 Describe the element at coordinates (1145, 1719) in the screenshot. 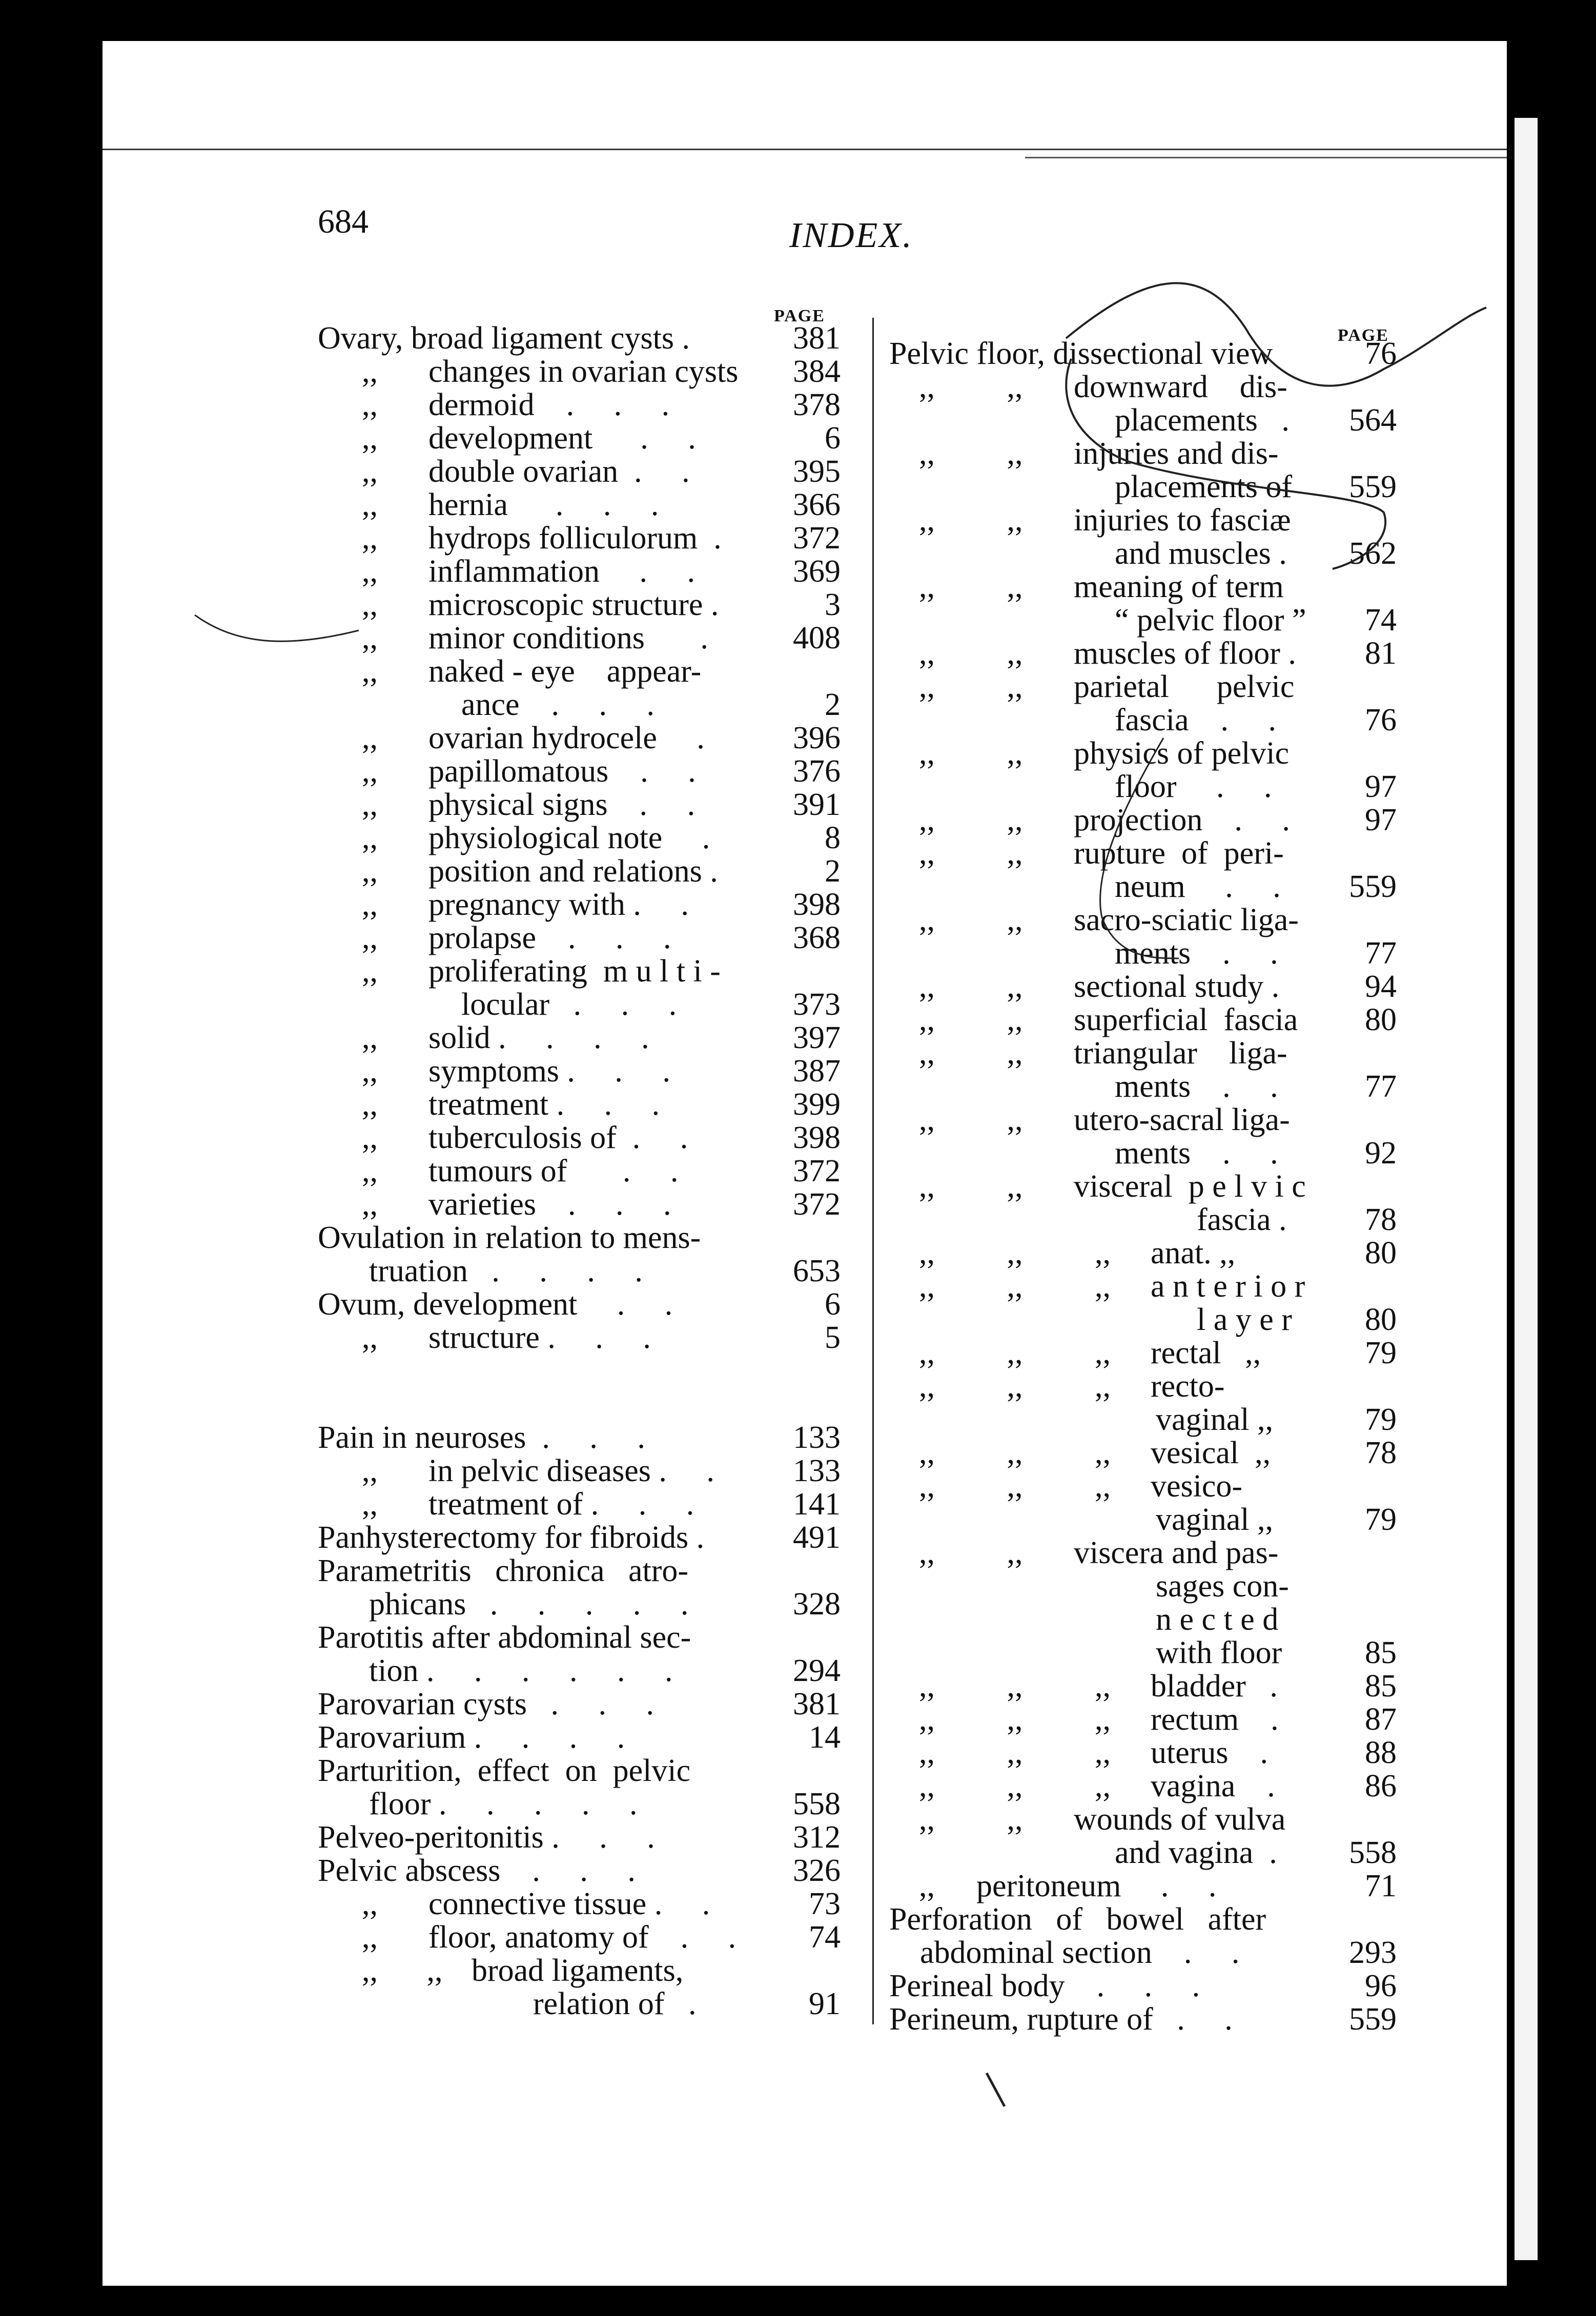

I see `index-entry: ,, ,, ,, rectum . 87` at that location.